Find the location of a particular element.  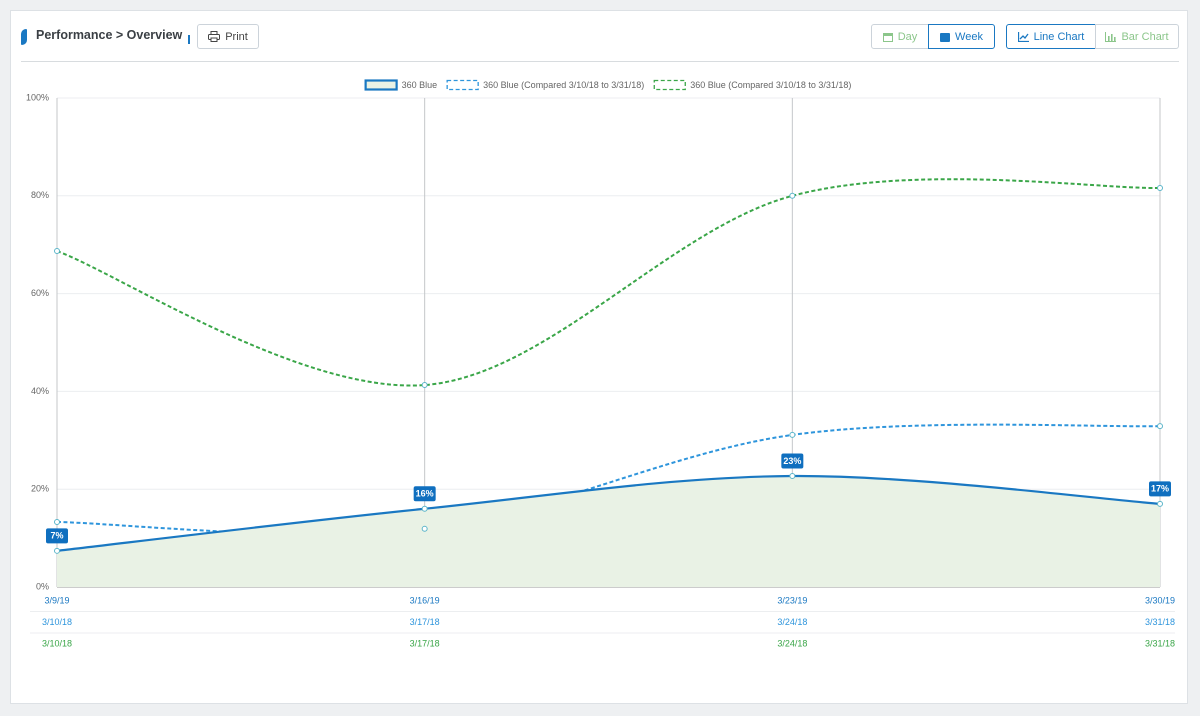

header-rule is located at coordinates (600, 61).